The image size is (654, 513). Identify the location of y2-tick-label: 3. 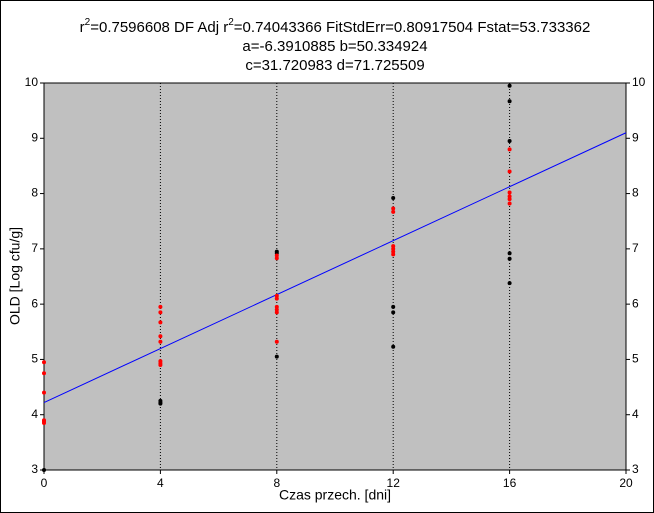
(635, 469).